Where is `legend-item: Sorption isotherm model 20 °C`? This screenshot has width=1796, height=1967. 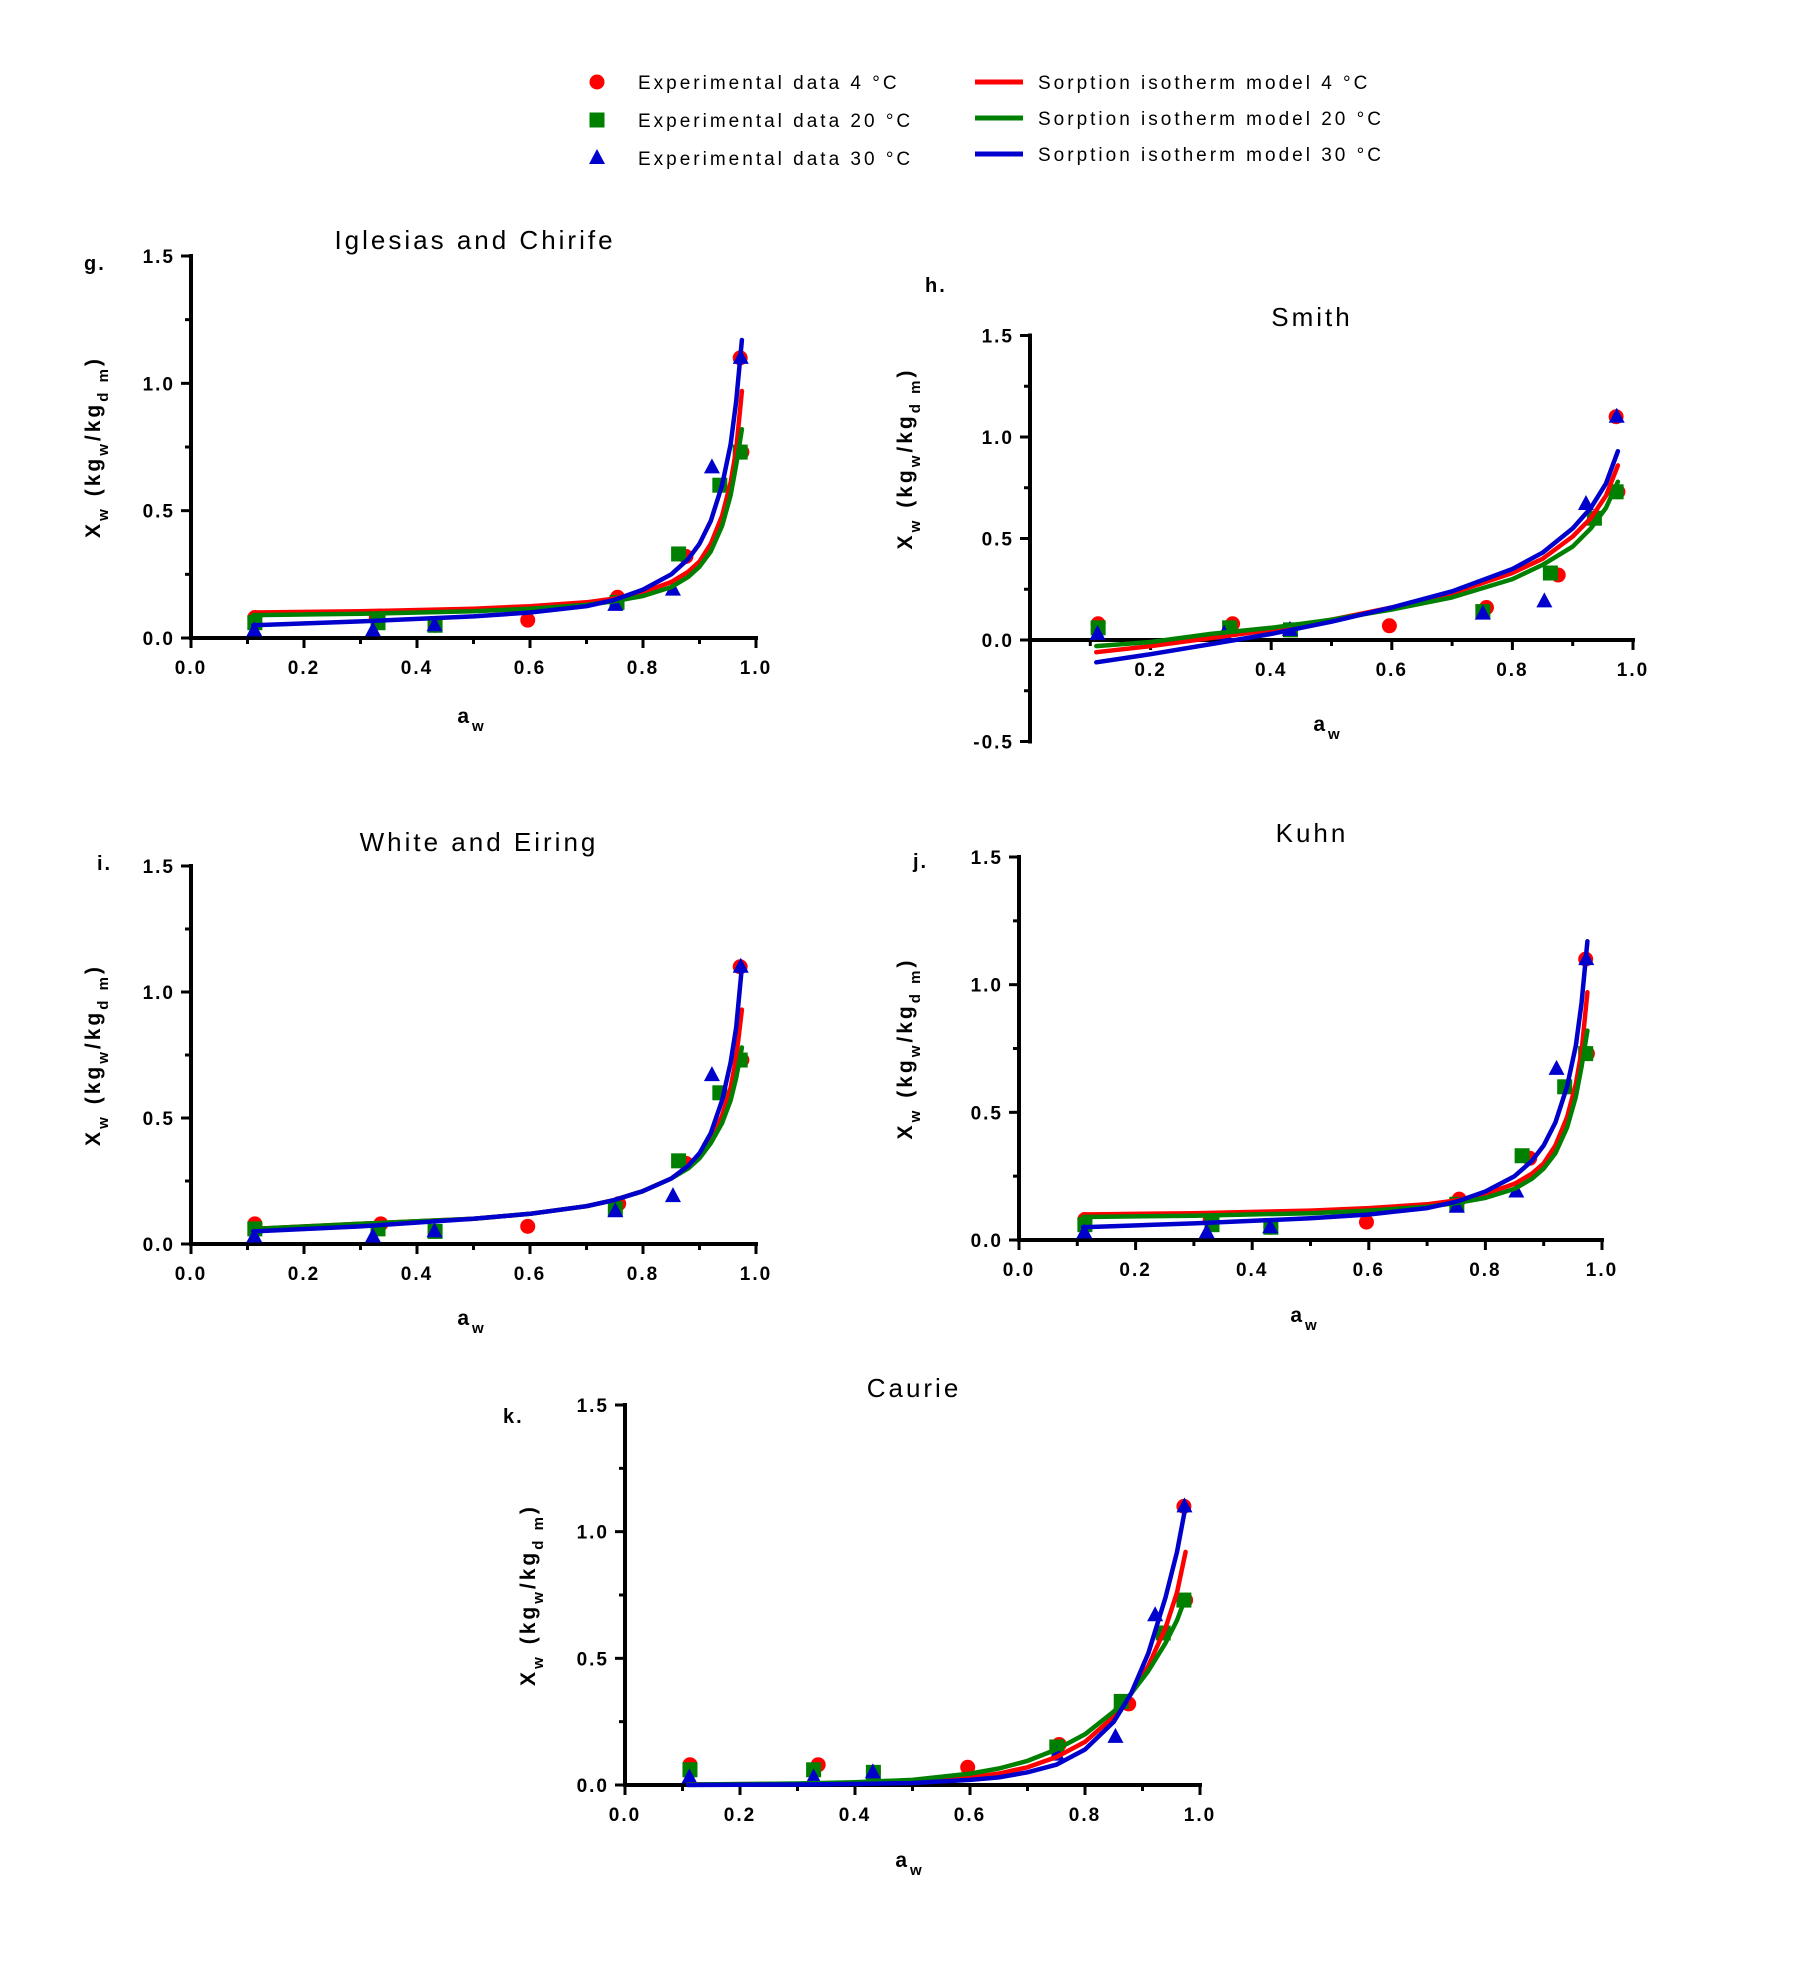 legend-item: Sorption isotherm model 20 °C is located at coordinates (1178, 119).